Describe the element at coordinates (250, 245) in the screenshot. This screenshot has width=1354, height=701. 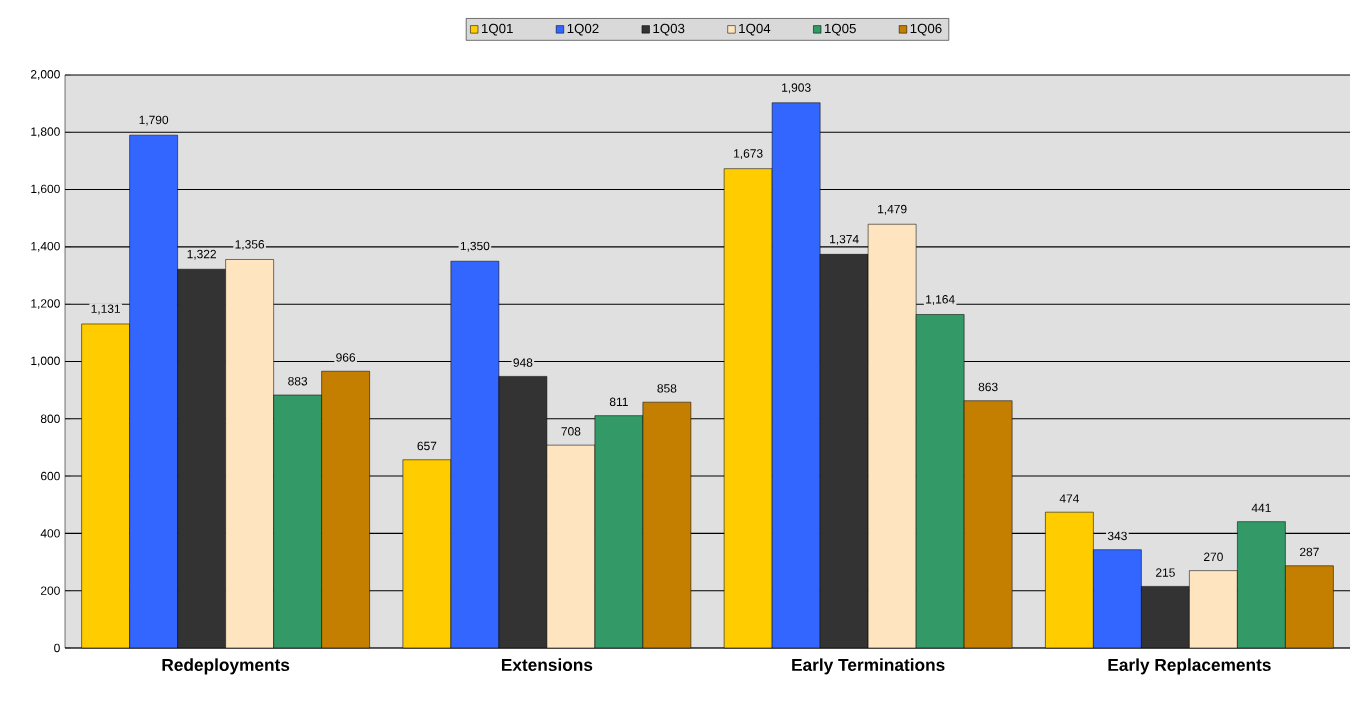
I see `data-label: 1,356` at that location.